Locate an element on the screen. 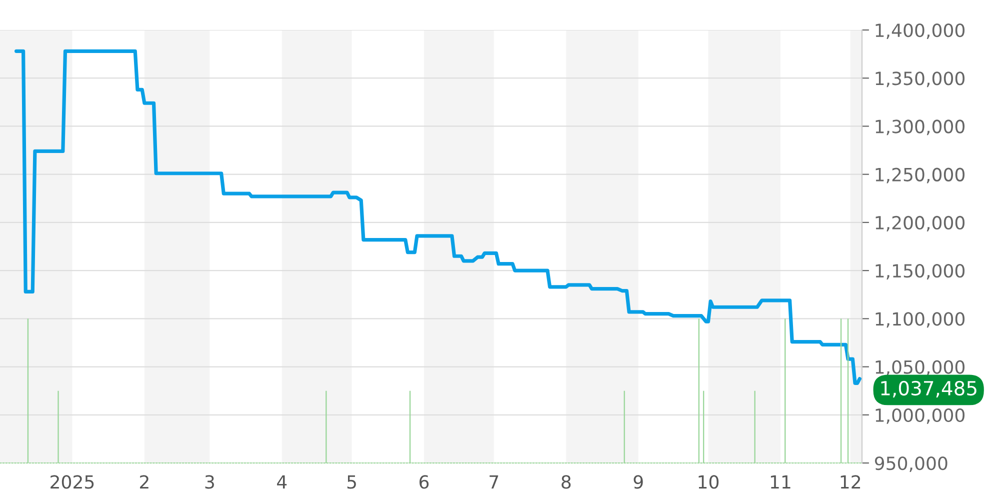 The image size is (1000, 500). x-tick-label: 3 is located at coordinates (209, 482).